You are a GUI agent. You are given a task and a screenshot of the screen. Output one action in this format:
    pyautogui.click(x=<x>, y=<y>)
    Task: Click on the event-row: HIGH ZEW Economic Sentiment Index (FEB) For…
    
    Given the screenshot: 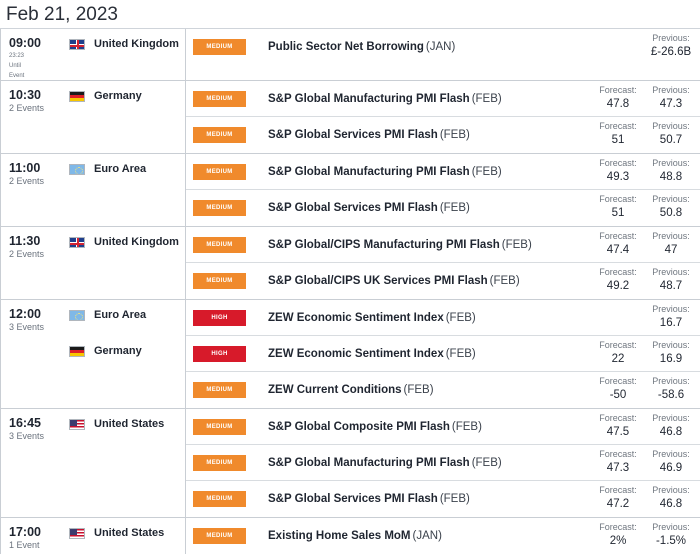 What is the action you would take?
    pyautogui.click(x=443, y=354)
    